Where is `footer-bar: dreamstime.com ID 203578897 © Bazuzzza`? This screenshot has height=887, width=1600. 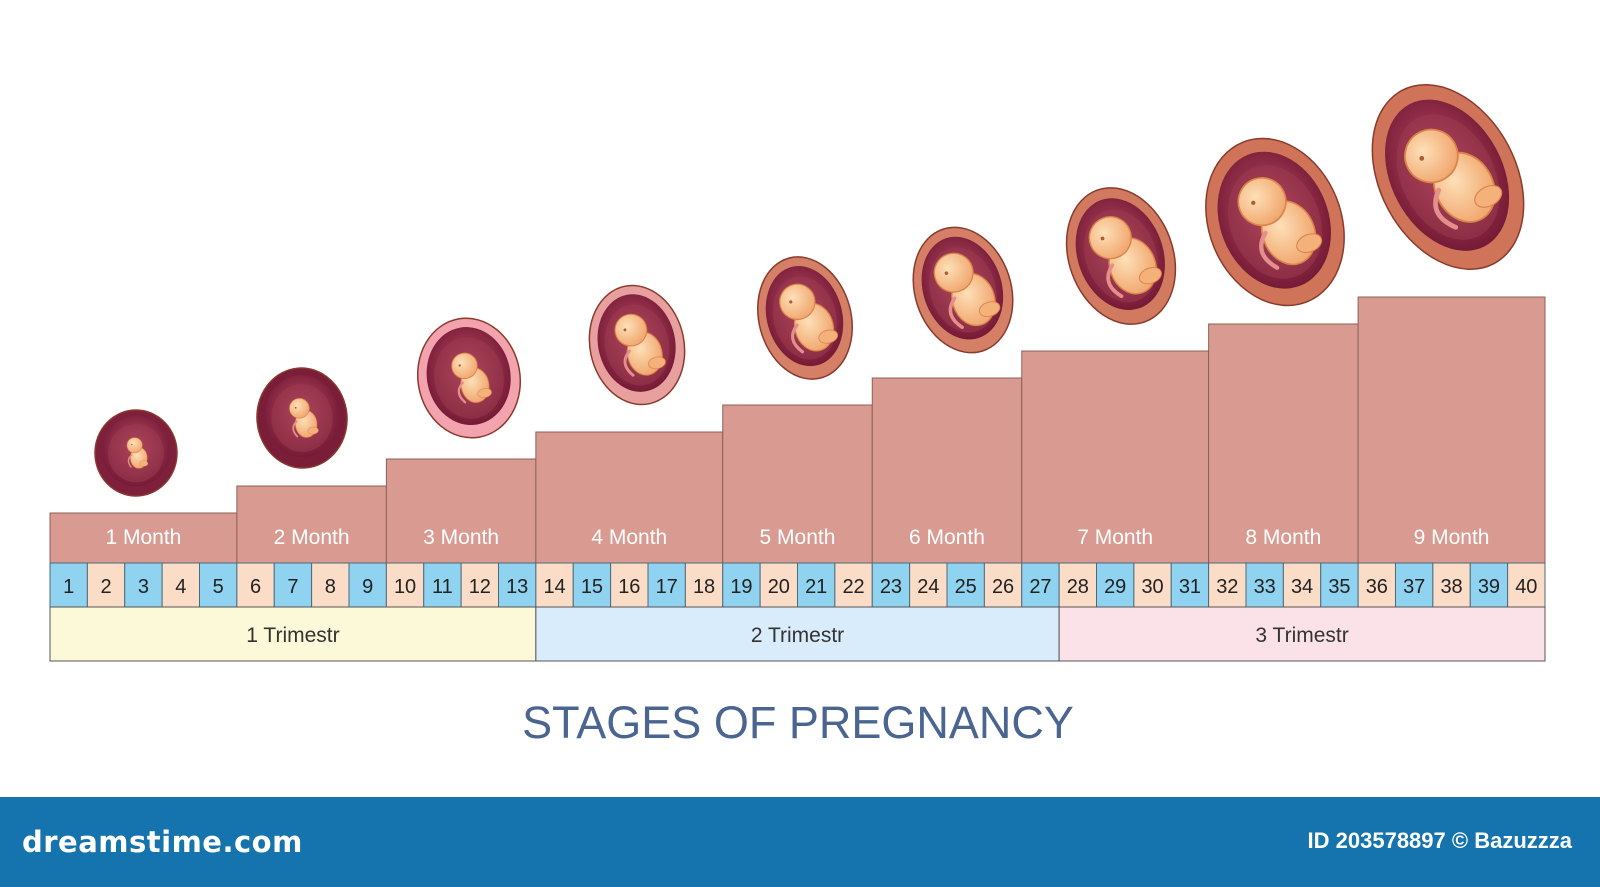
footer-bar: dreamstime.com ID 203578897 © Bazuzzza is located at coordinates (800, 842).